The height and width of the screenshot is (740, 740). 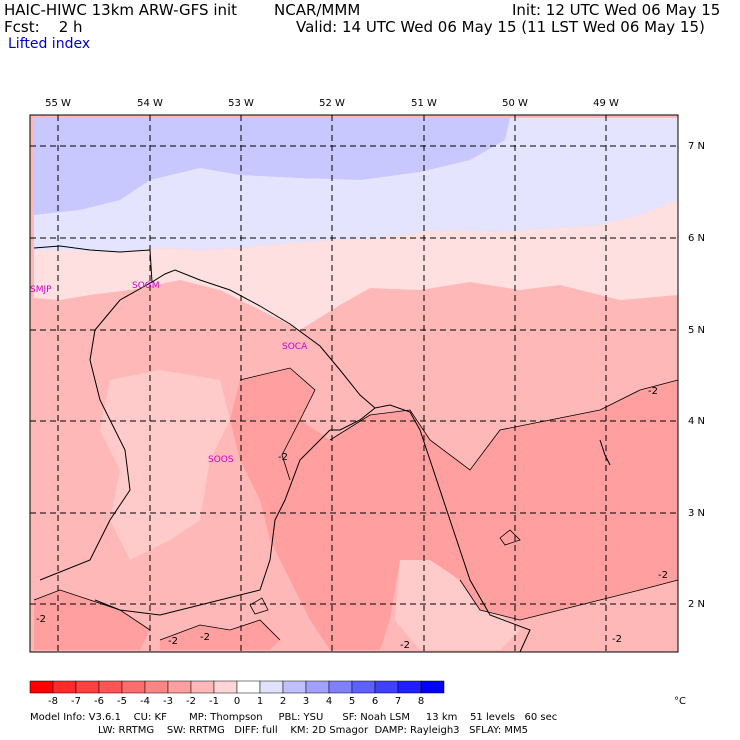 I want to click on colorbar-label: -4, so click(x=145, y=701).